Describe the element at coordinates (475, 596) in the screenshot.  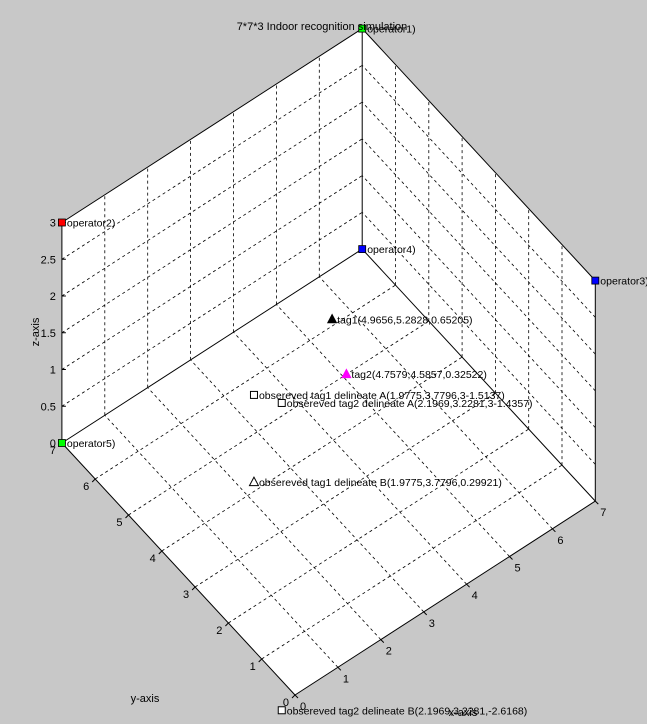
I see `x-tick-label: 4` at that location.